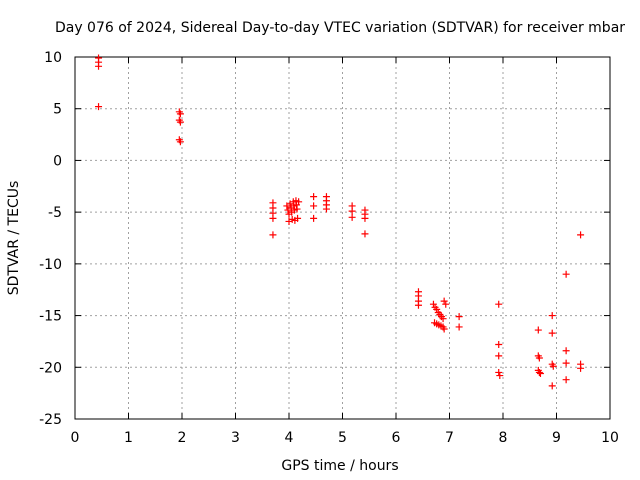 Image resolution: width=640 pixels, height=480 pixels. Describe the element at coordinates (50, 265) in the screenshot. I see `y-tick-label: -10` at that location.